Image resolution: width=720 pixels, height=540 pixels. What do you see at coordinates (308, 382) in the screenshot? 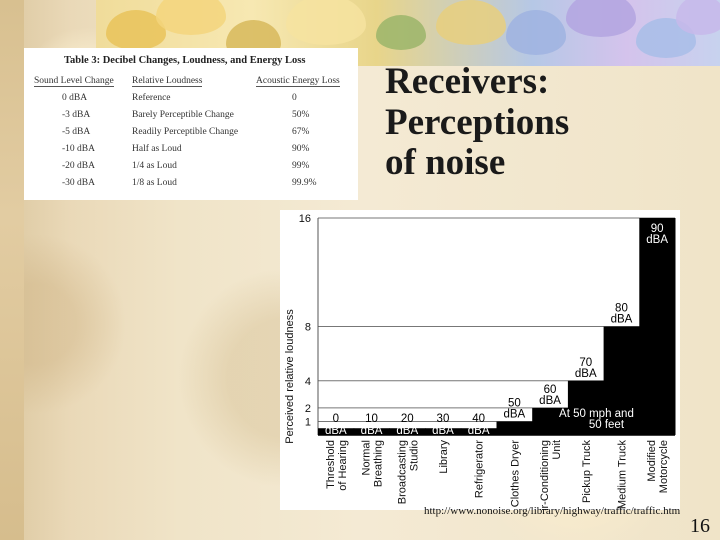
I see `y-tick-label: 4` at bounding box center [308, 382].